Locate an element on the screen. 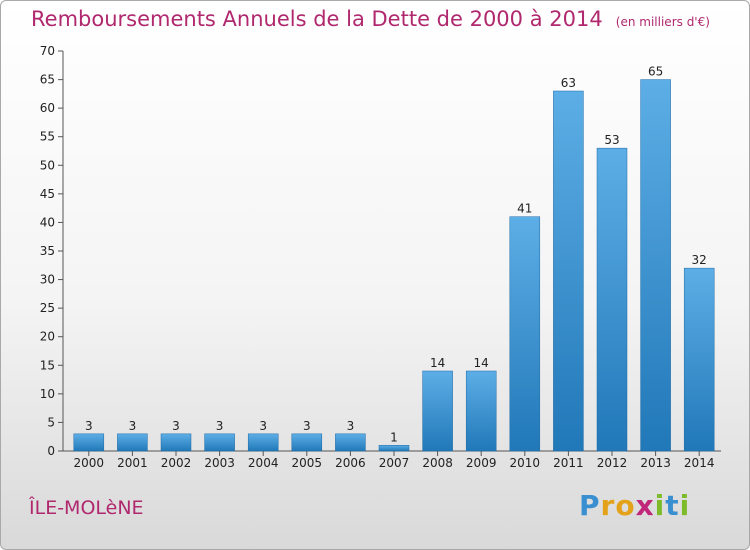  brand-logo: Proxiti is located at coordinates (634, 505).